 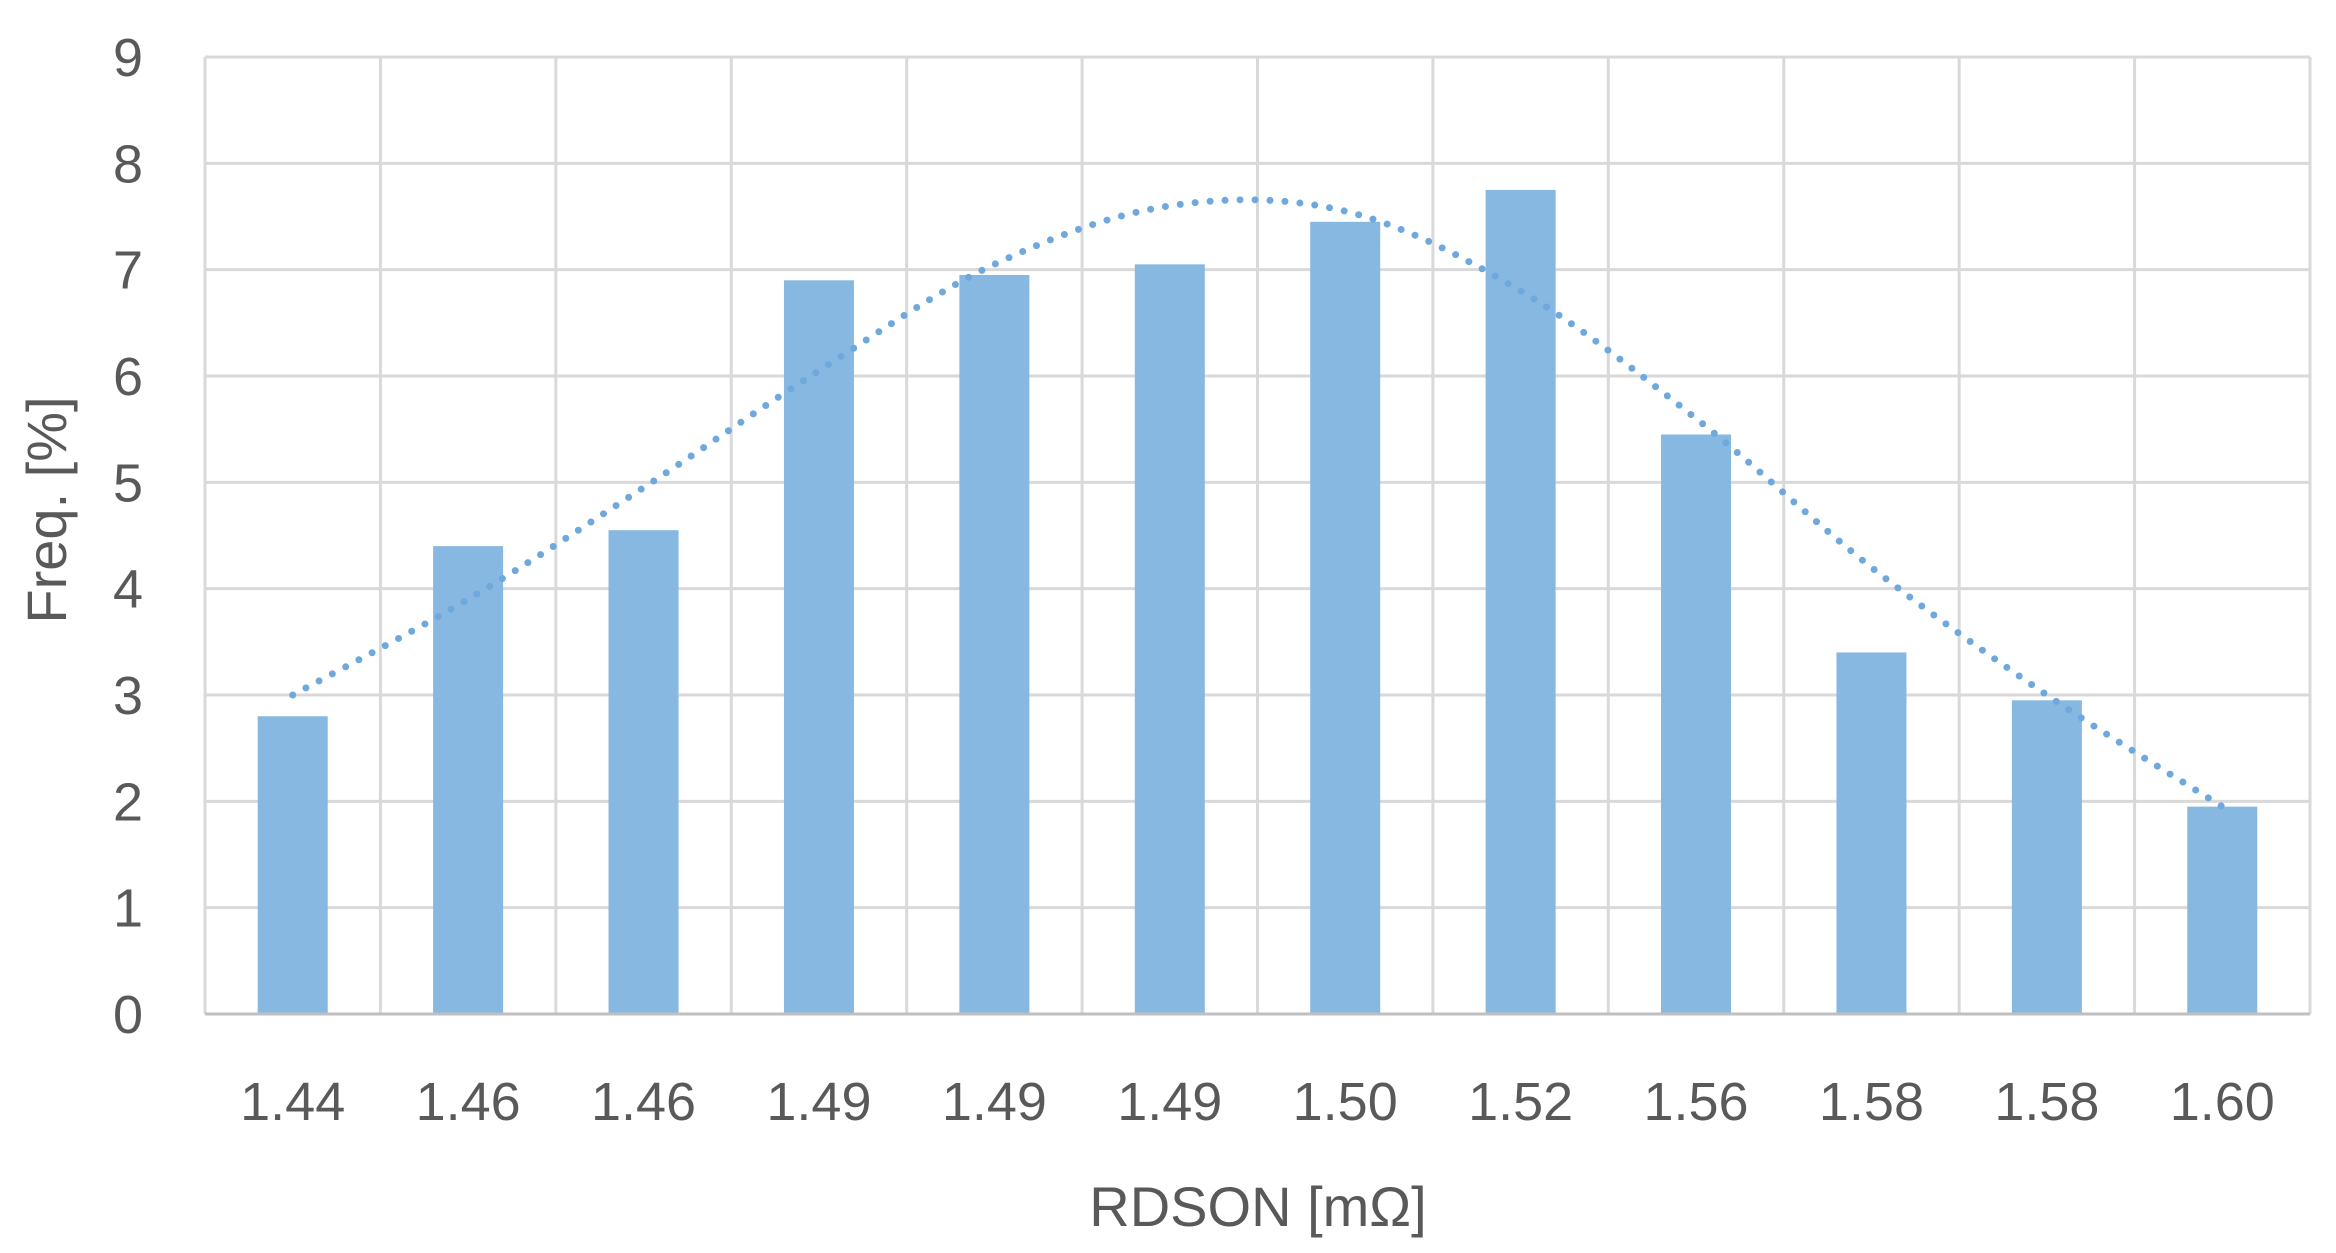 What do you see at coordinates (1257, 1206) in the screenshot?
I see `x-axis-title: RDSON [mΩ]` at bounding box center [1257, 1206].